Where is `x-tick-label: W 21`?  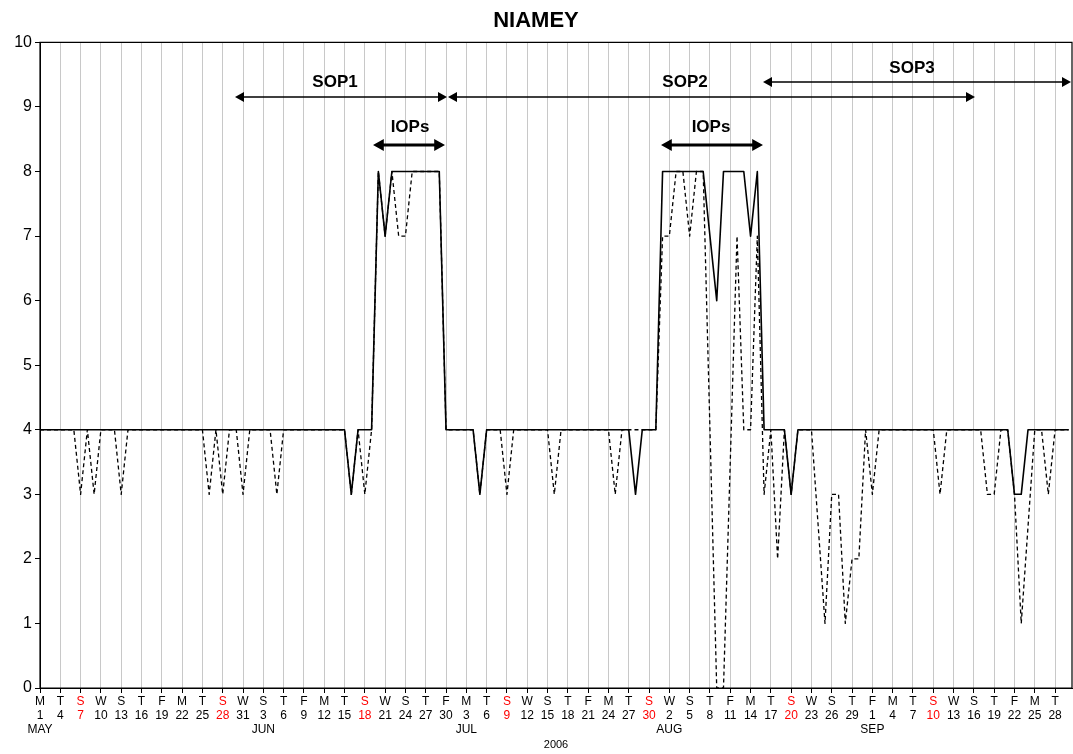 x-tick-label: W 21 is located at coordinates (385, 707).